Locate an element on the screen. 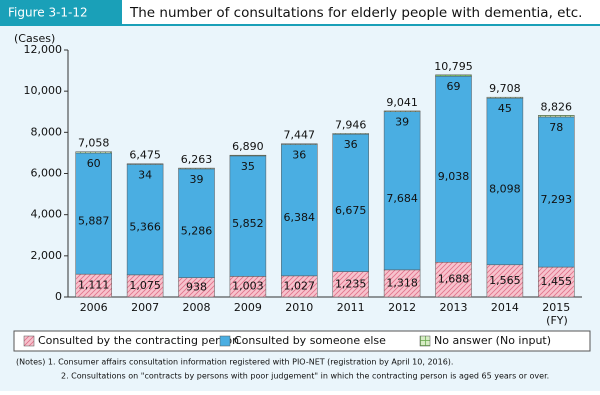  data-label: 5,852 is located at coordinates (248, 223).